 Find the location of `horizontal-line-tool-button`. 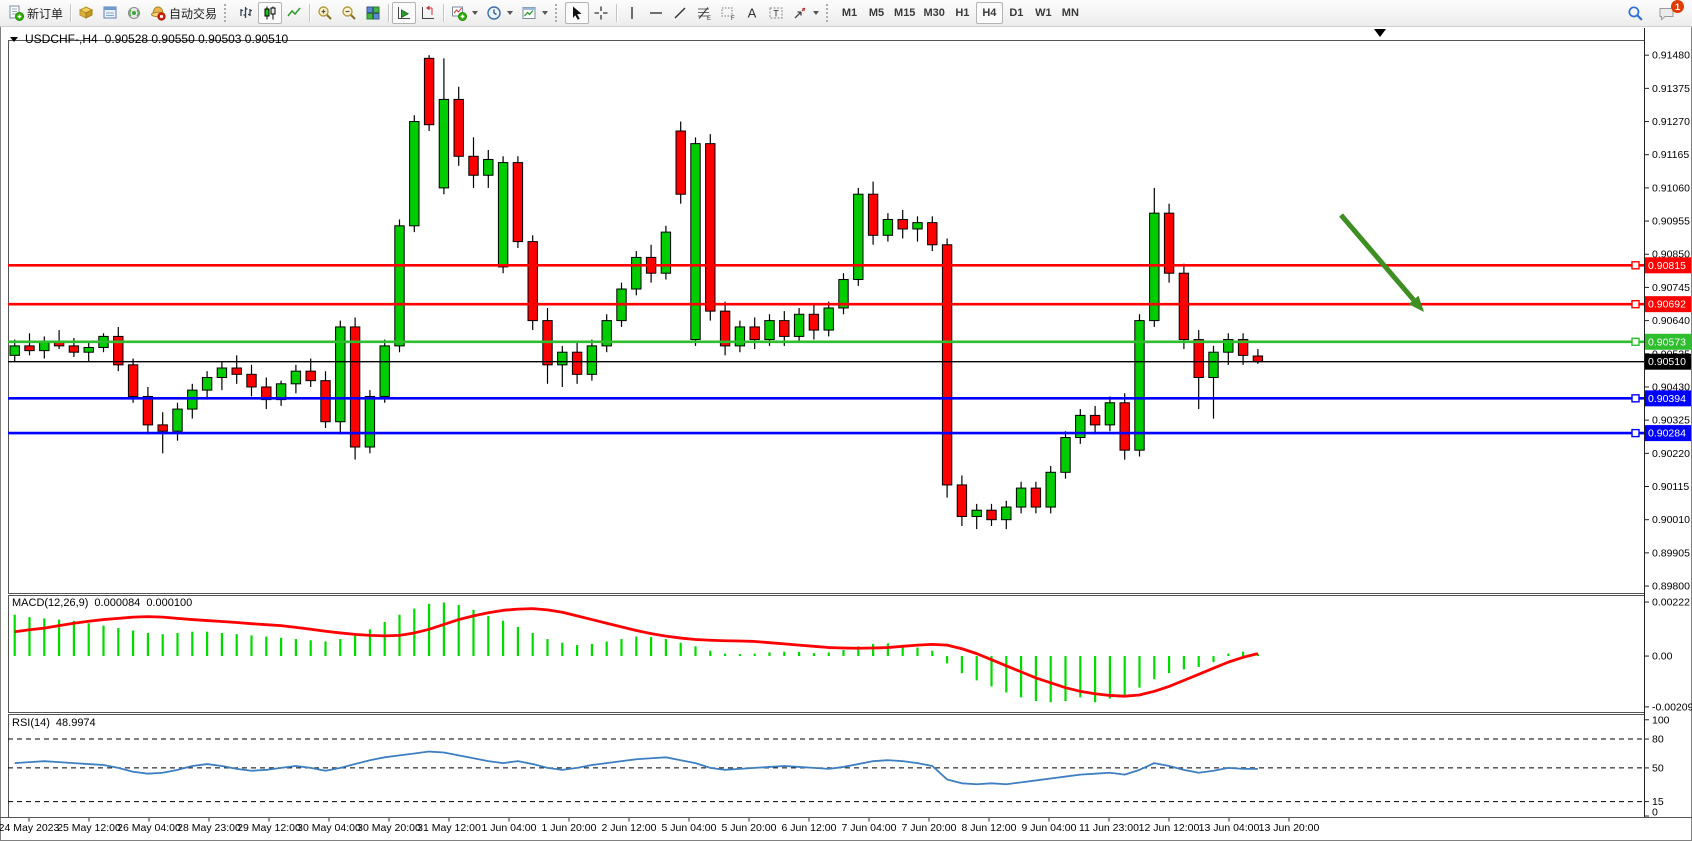

horizontal-line-tool-button is located at coordinates (656, 13).